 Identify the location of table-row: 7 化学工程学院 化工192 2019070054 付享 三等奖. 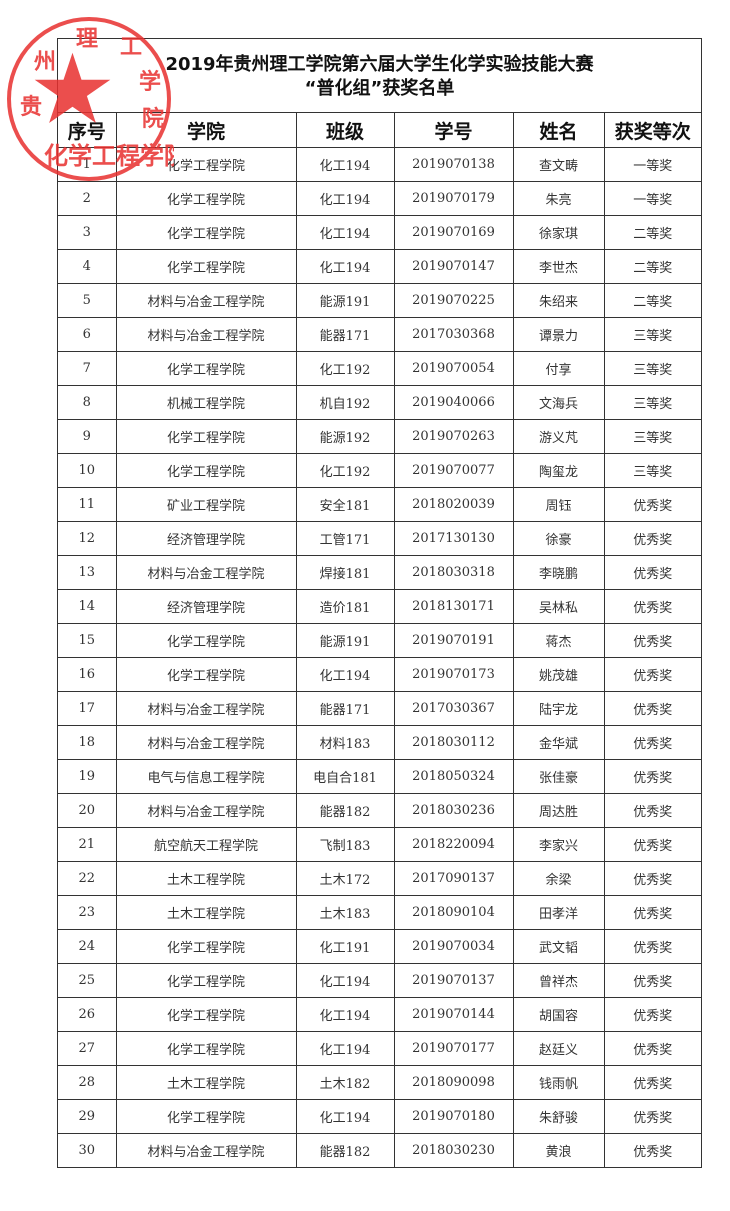
(379, 368).